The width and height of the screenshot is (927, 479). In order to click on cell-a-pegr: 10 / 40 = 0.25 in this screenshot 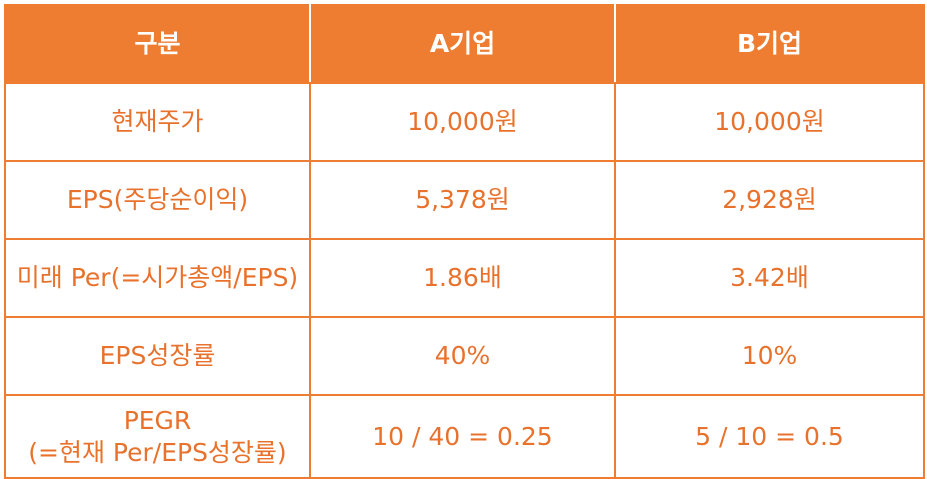, I will do `click(462, 436)`.